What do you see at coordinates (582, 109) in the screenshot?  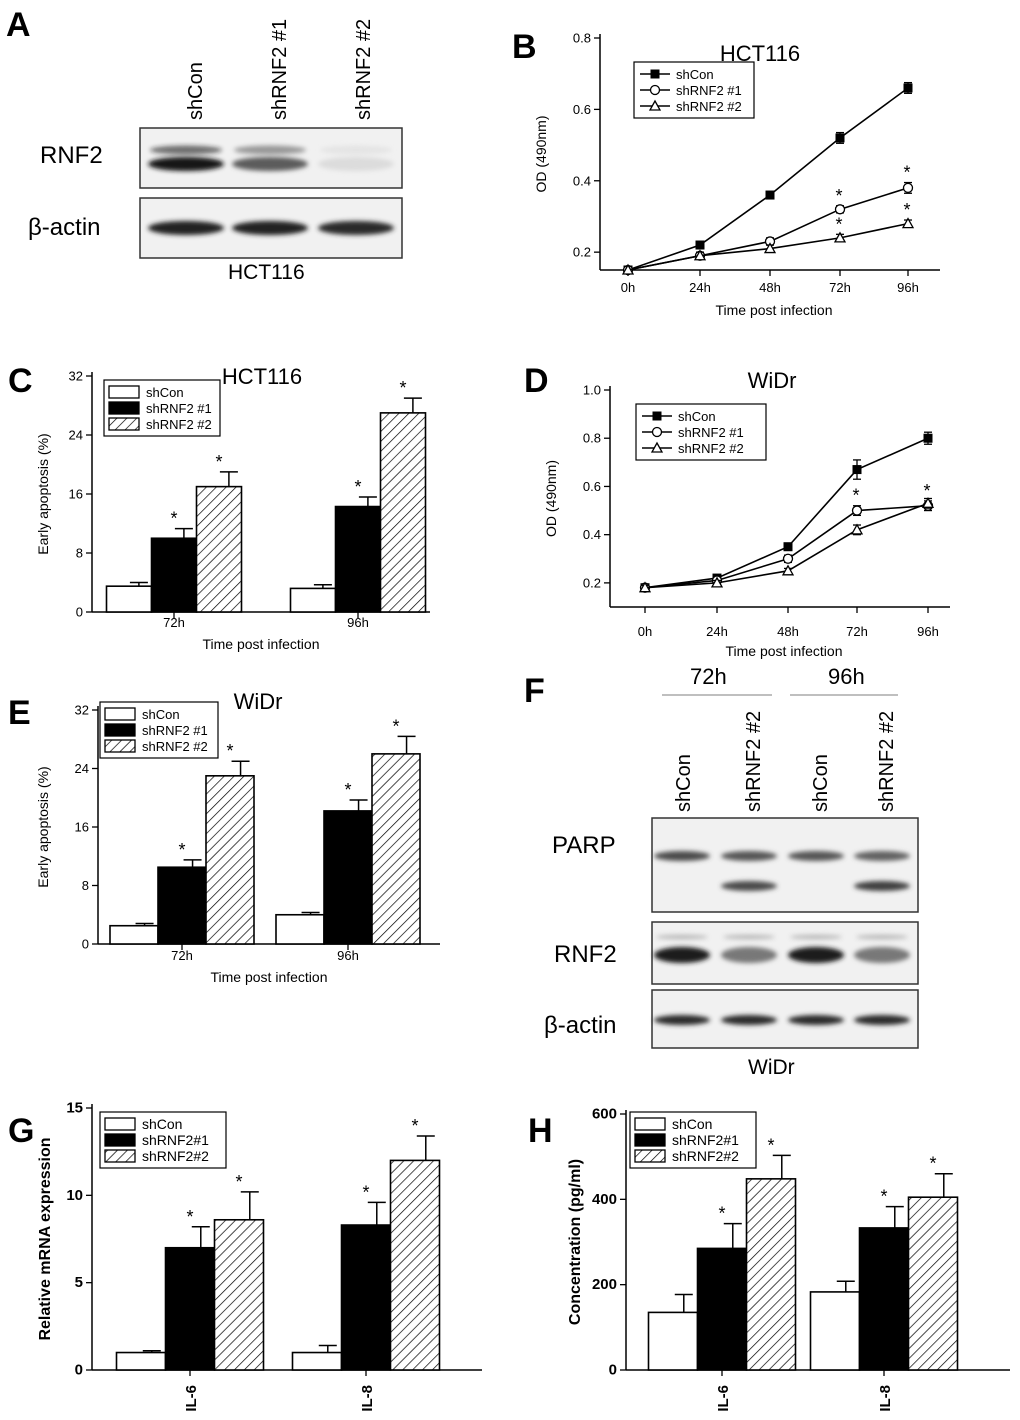 I see `y-tick-label: 0.6` at bounding box center [582, 109].